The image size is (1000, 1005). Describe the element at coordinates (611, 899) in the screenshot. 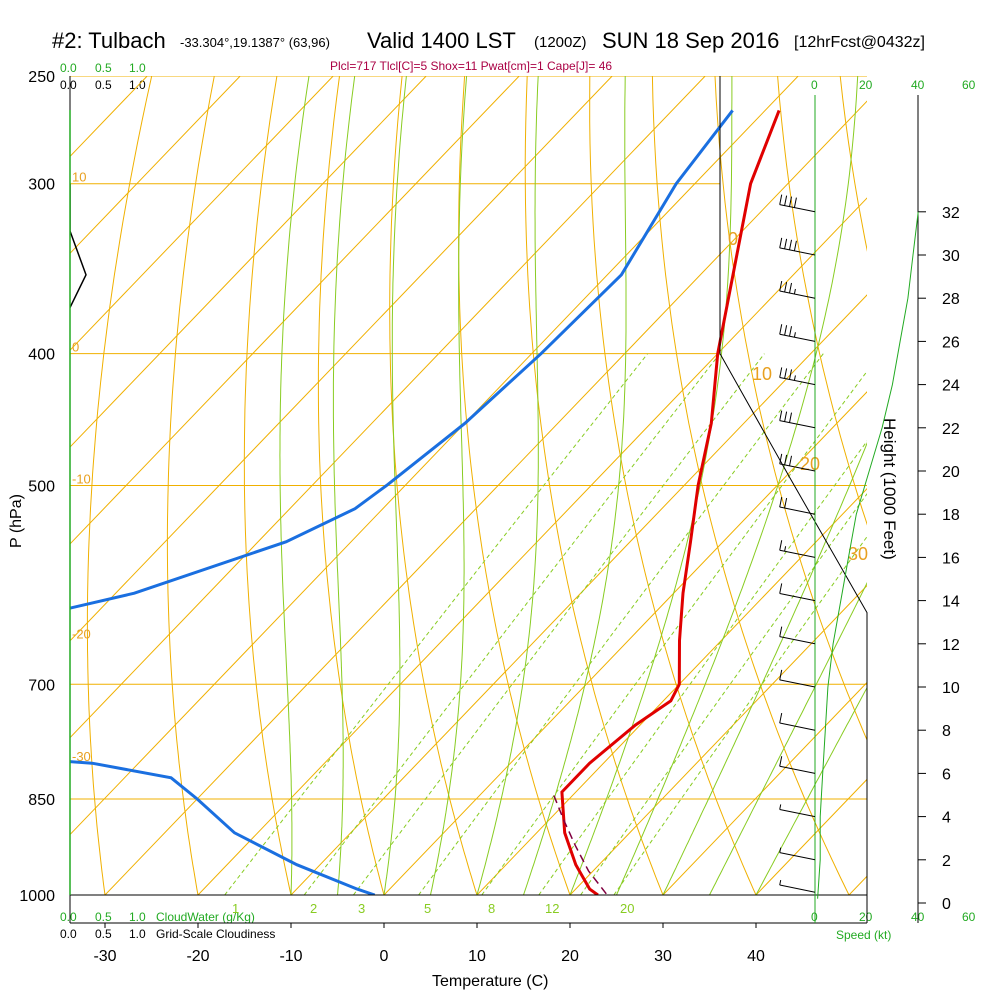

I see `surface-temperature-point` at that location.